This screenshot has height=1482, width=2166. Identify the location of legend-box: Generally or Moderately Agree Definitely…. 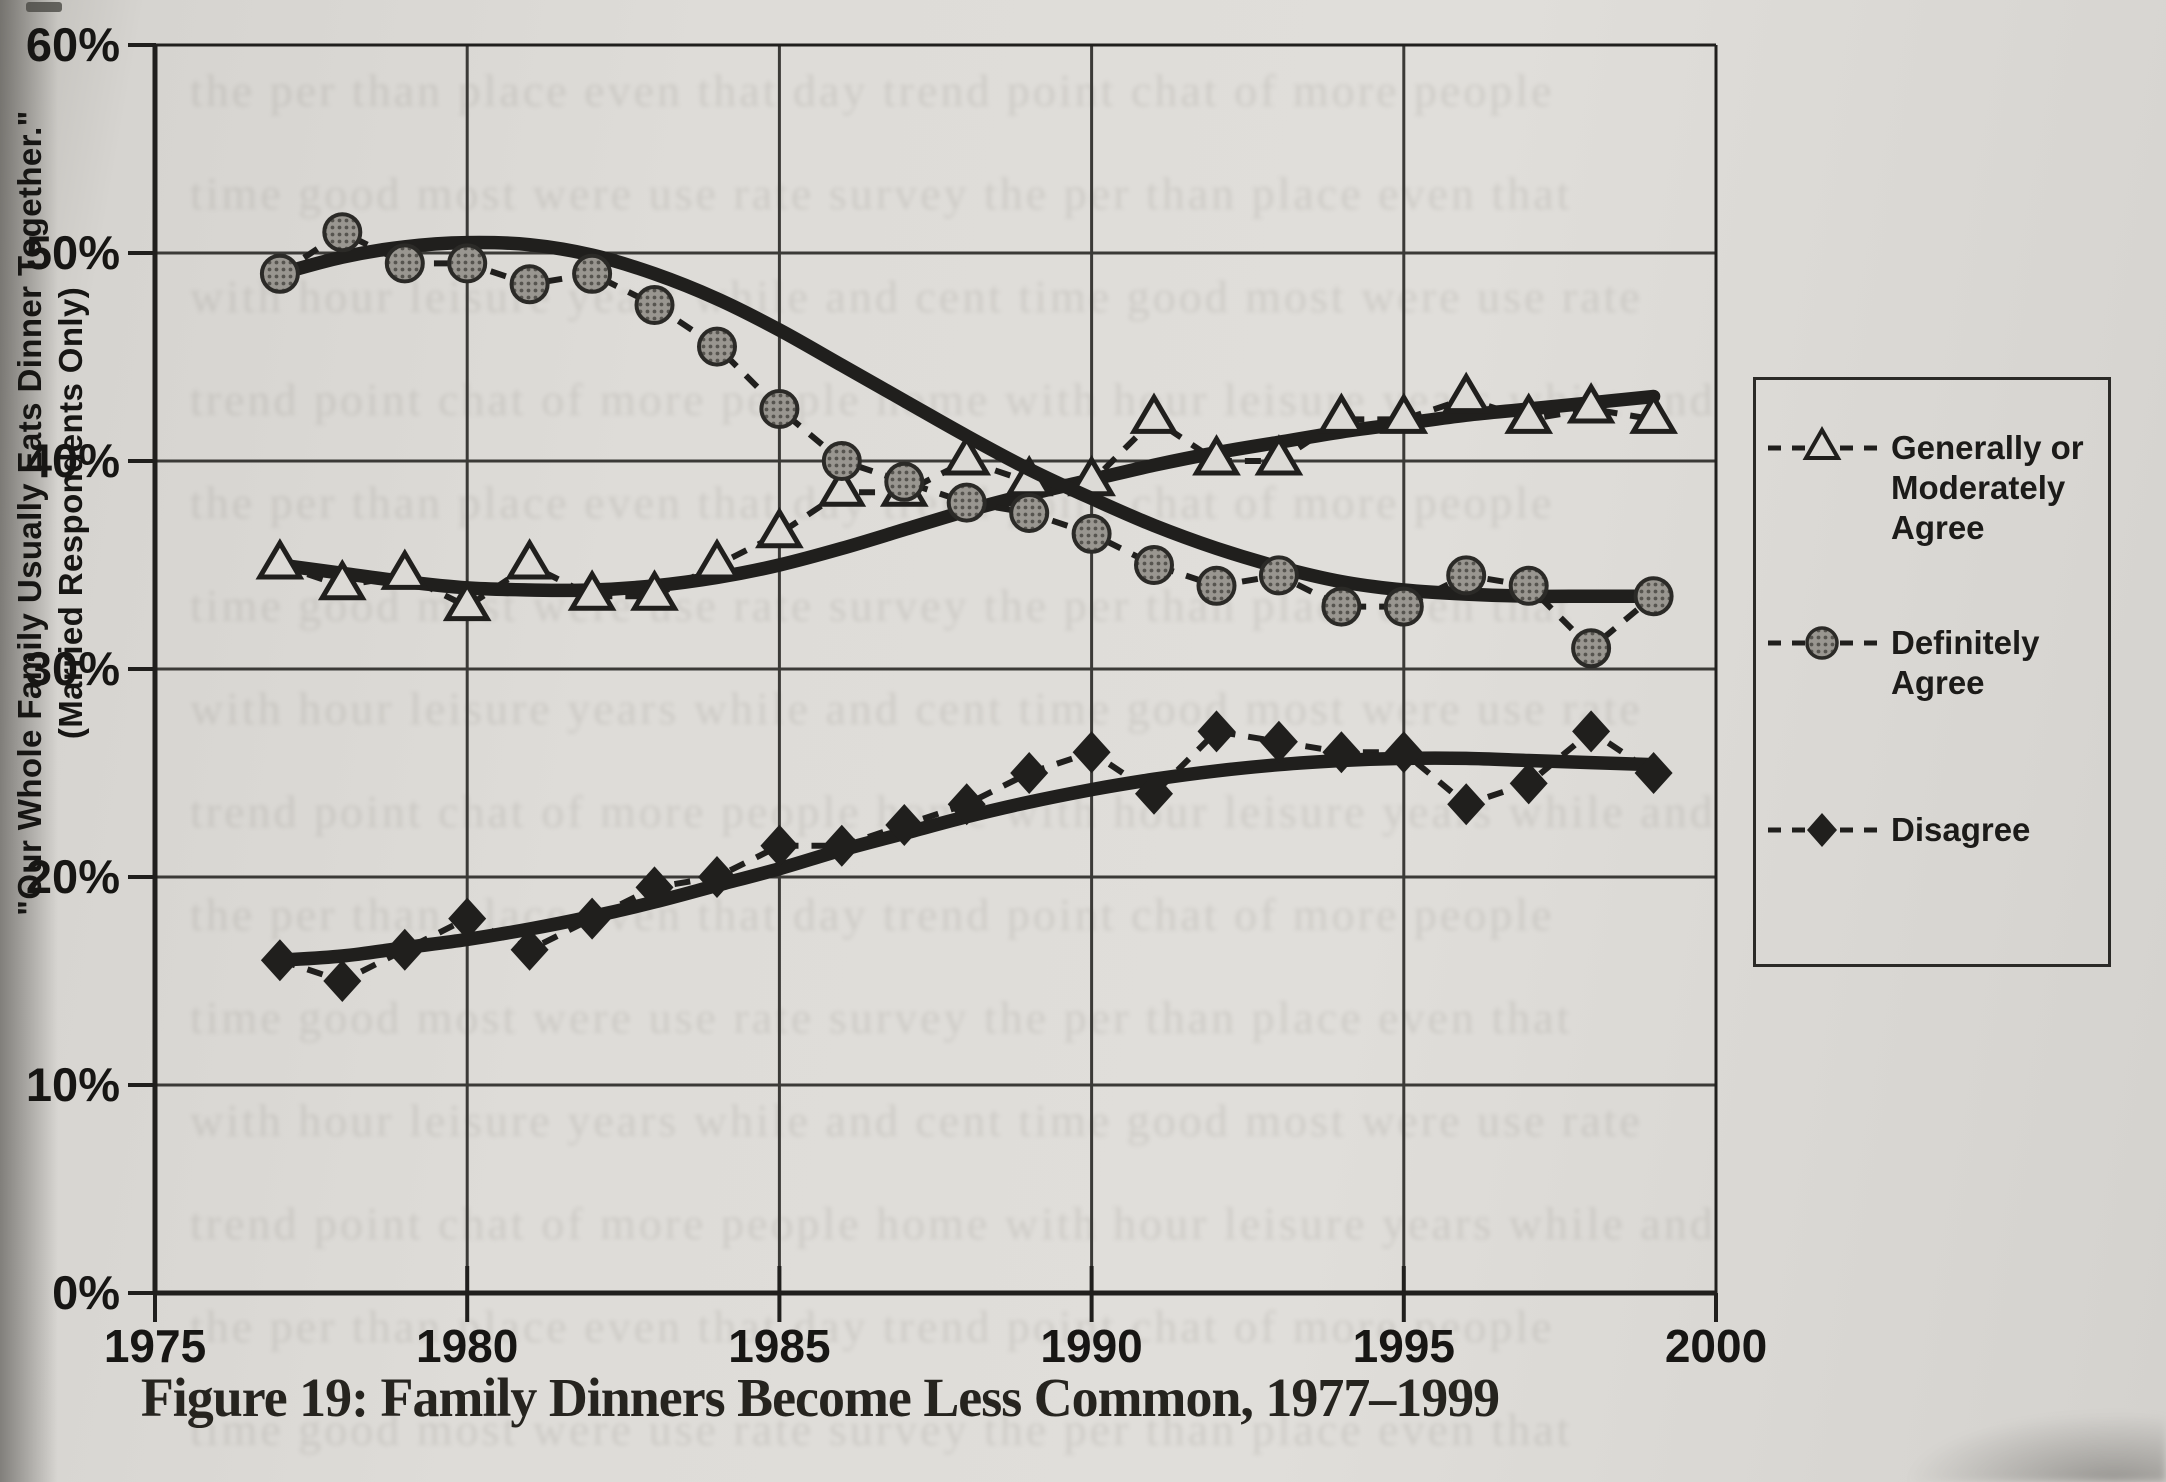
(1932, 672).